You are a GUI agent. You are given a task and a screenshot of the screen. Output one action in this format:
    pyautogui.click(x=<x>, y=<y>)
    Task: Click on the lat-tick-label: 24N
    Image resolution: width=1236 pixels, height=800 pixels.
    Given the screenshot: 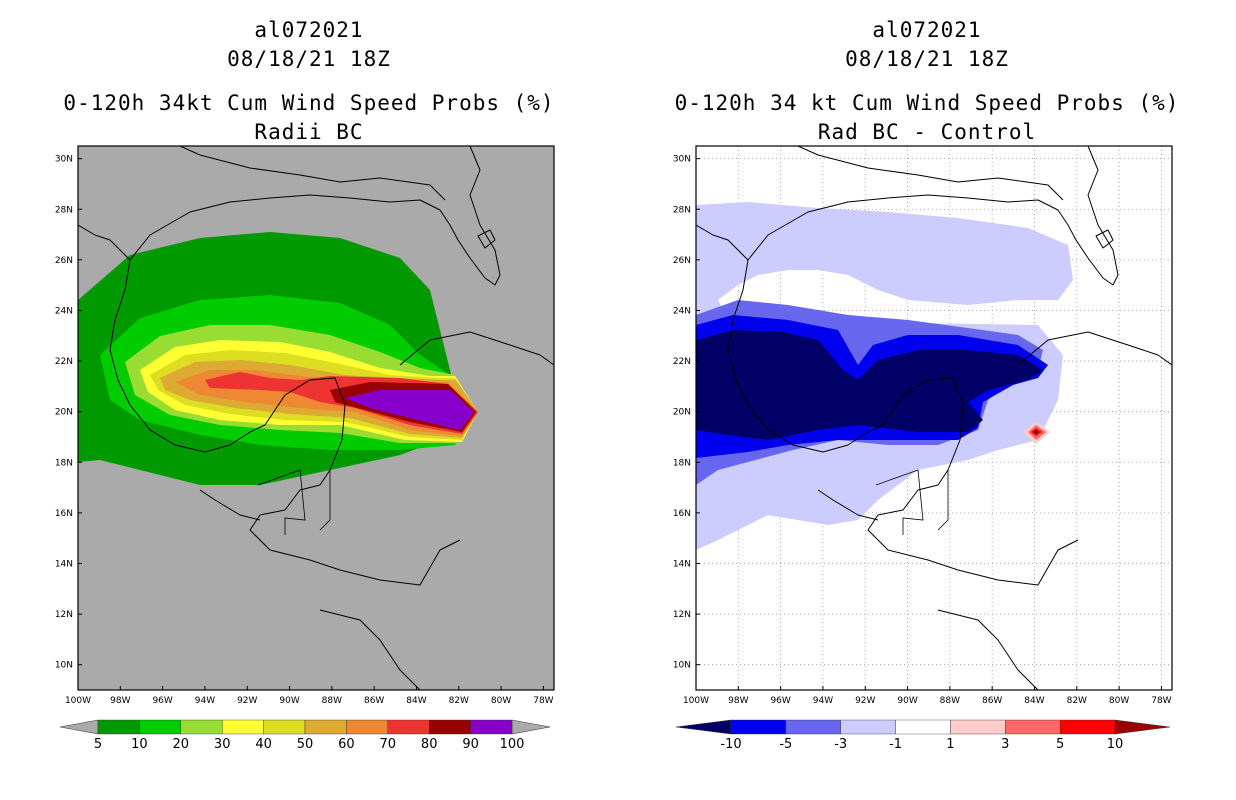 What is the action you would take?
    pyautogui.click(x=682, y=311)
    